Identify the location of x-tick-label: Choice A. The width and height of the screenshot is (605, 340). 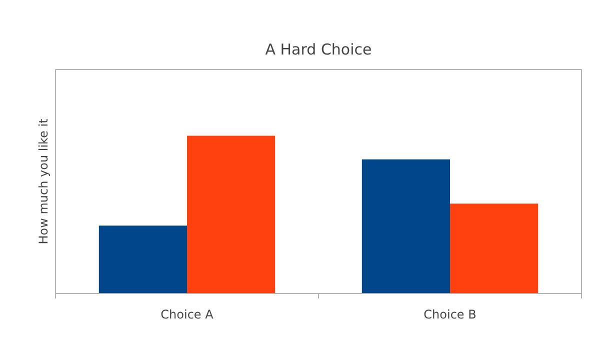
(187, 315).